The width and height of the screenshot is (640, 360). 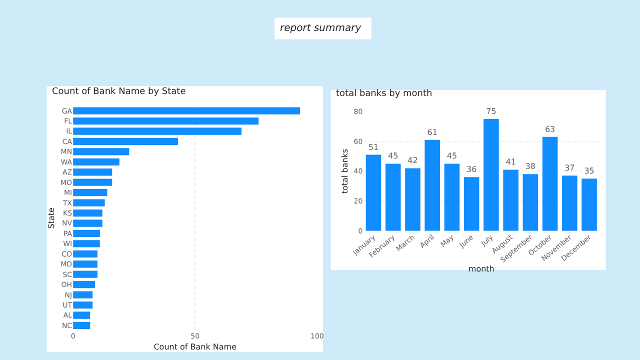 What do you see at coordinates (511, 162) in the screenshot?
I see `data-label: 41` at bounding box center [511, 162].